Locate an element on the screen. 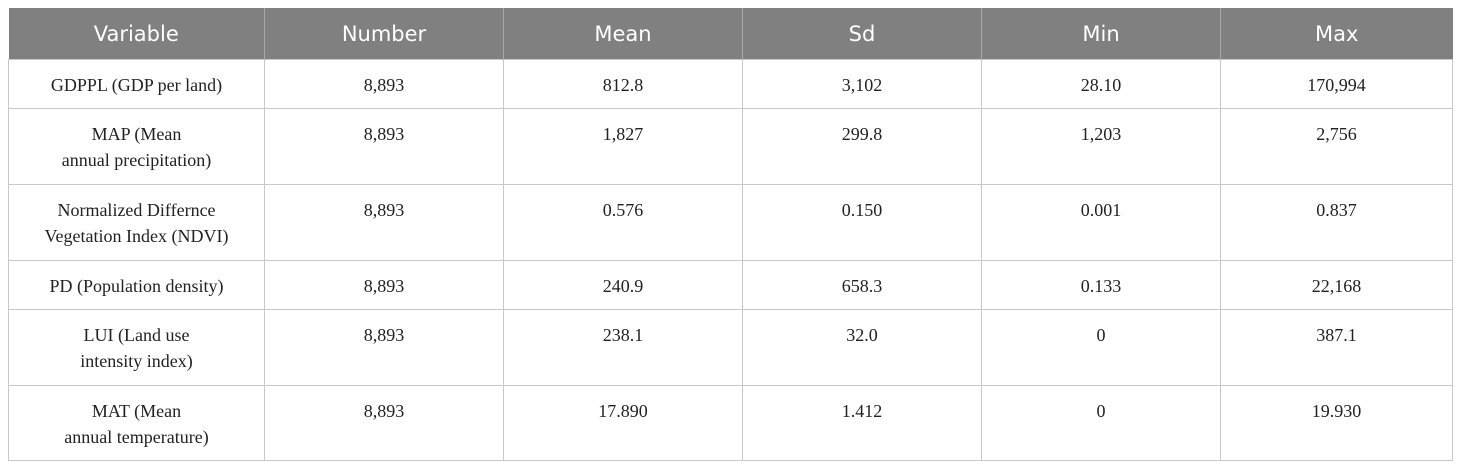 This screenshot has width=1460, height=468. header-cell: Min is located at coordinates (1101, 34).